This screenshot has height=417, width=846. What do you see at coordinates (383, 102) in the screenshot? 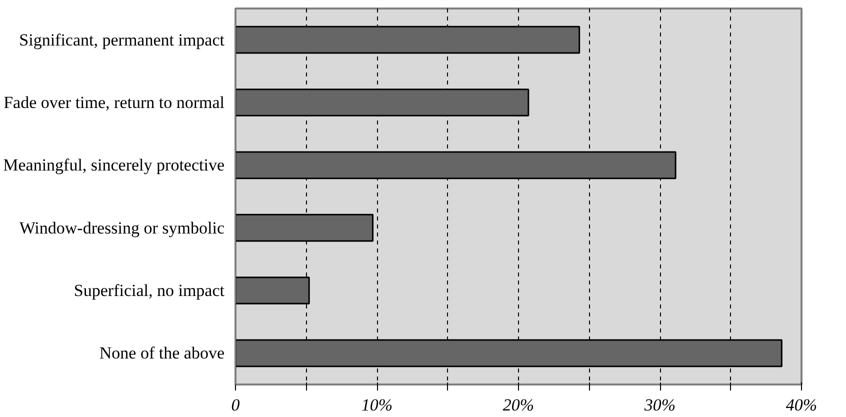
I see `bar` at bounding box center [383, 102].